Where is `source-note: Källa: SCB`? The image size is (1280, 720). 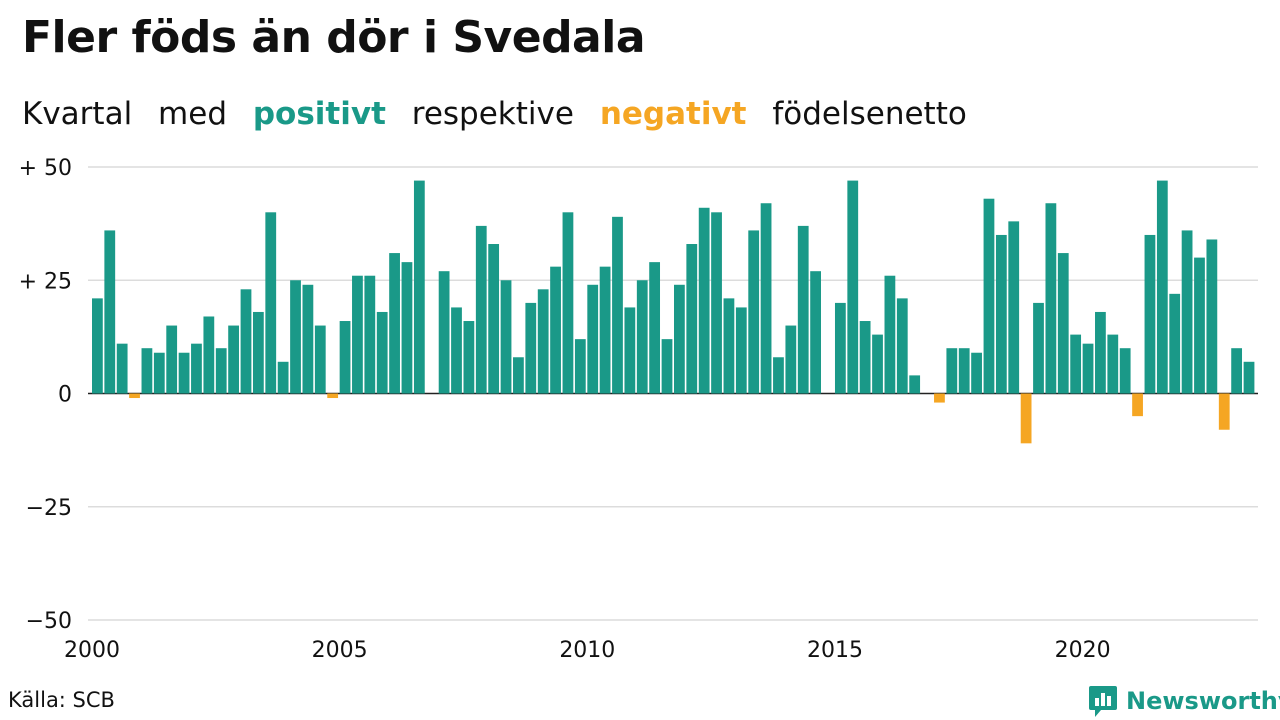
source-note: Källa: SCB is located at coordinates (61, 700).